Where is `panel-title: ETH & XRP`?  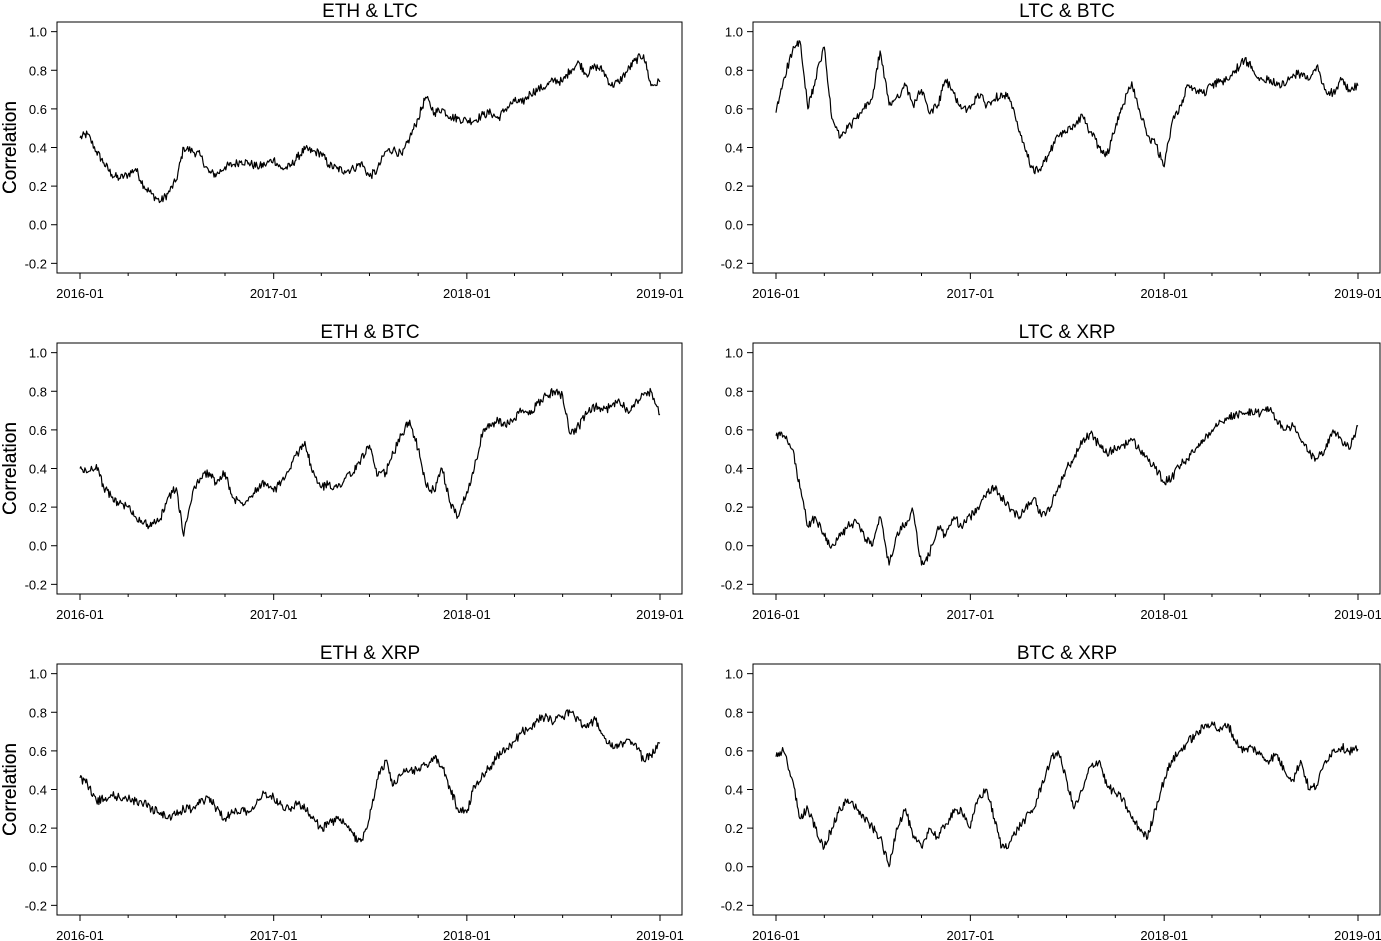
panel-title: ETH & XRP is located at coordinates (370, 653).